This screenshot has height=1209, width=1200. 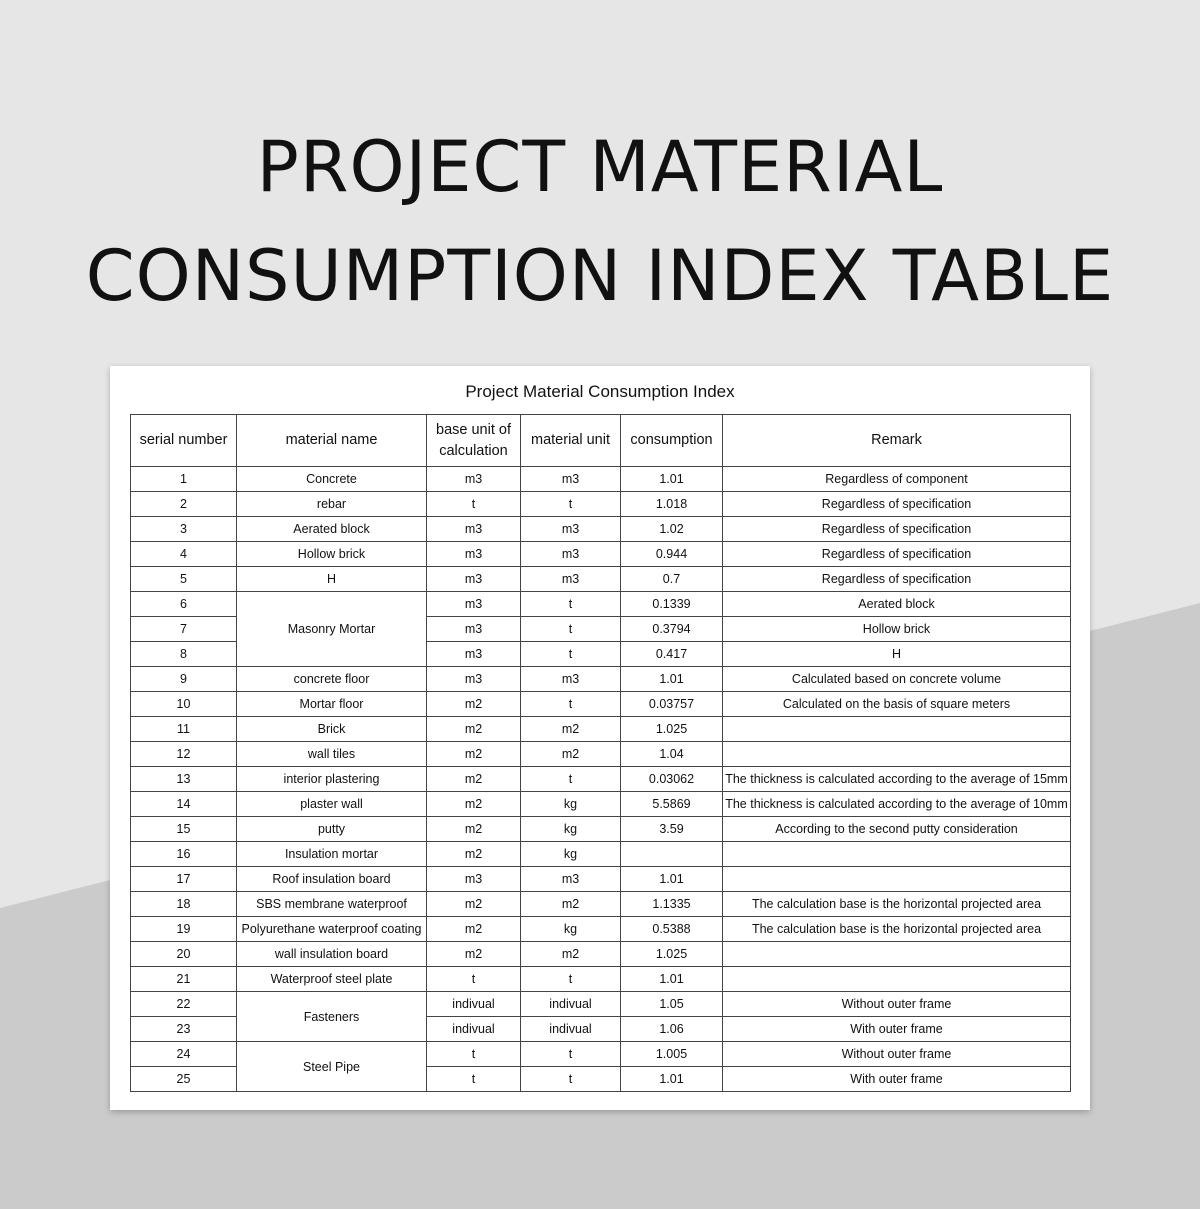 What do you see at coordinates (183, 829) in the screenshot?
I see `cell-serial-number: 15` at bounding box center [183, 829].